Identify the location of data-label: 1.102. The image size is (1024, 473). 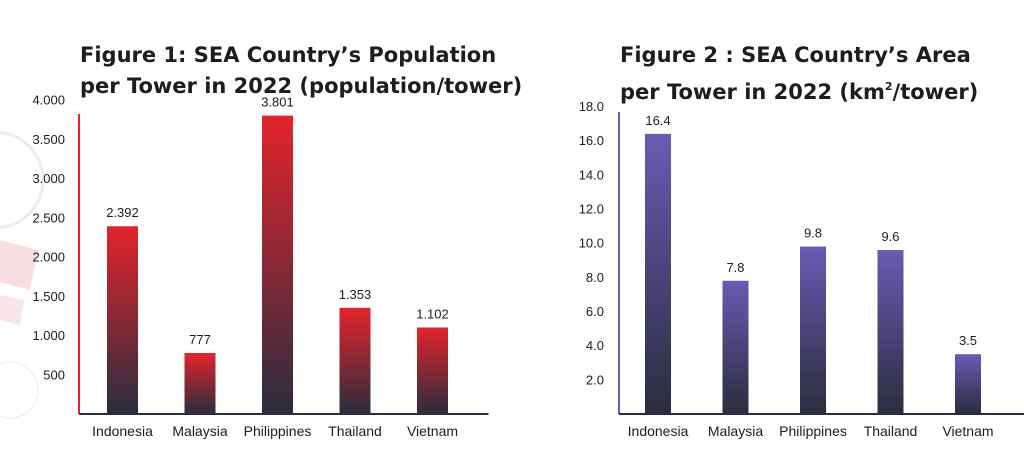
(432, 313).